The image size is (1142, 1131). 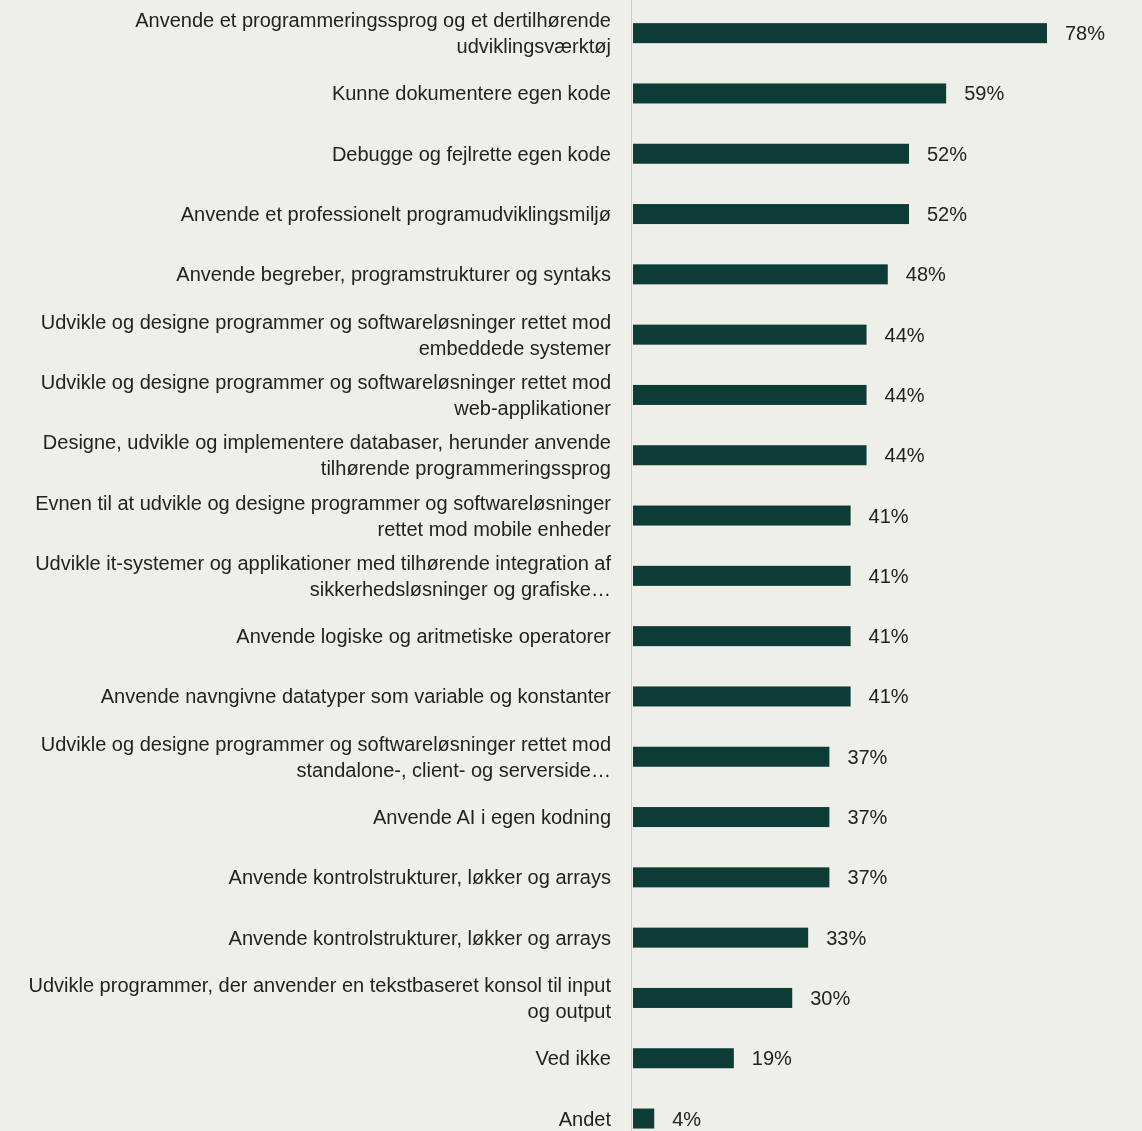 I want to click on y-tick-label: Udvikle og designe programmer og softwareløsninger rettet mod embeddede systemer, so click(x=326, y=334).